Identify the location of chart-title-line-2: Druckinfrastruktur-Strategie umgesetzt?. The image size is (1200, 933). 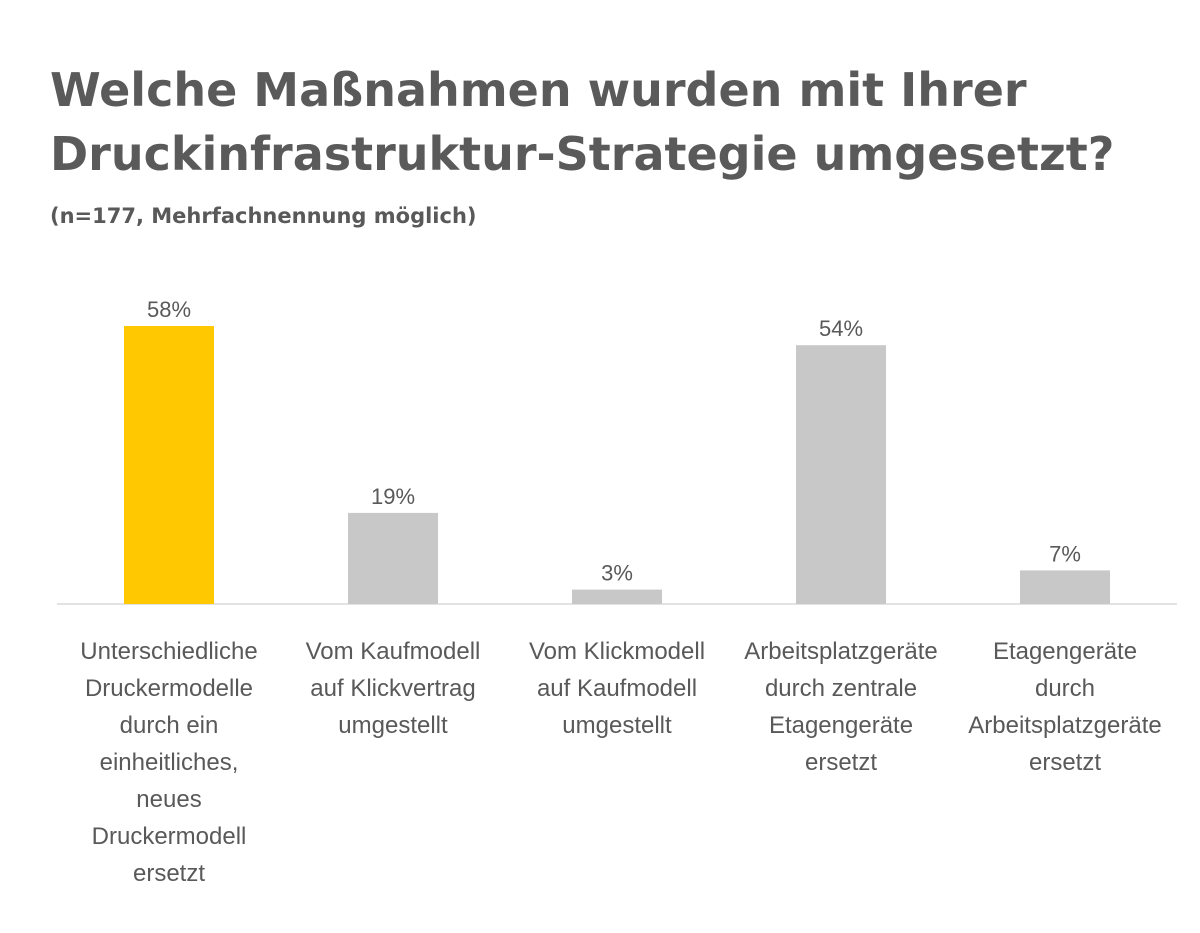
(582, 154).